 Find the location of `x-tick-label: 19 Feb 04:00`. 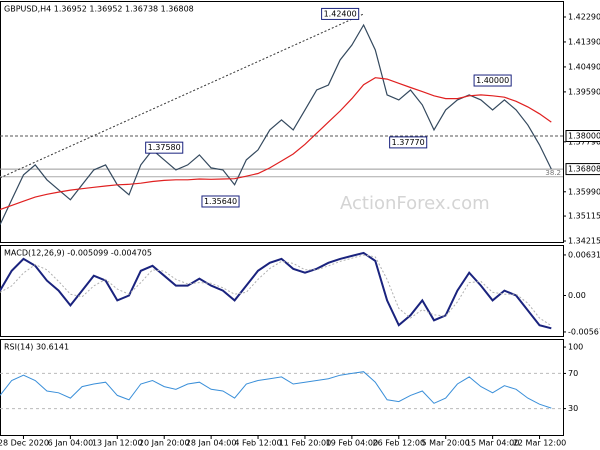

x-tick-label: 19 Feb 04:00 is located at coordinates (352, 443).